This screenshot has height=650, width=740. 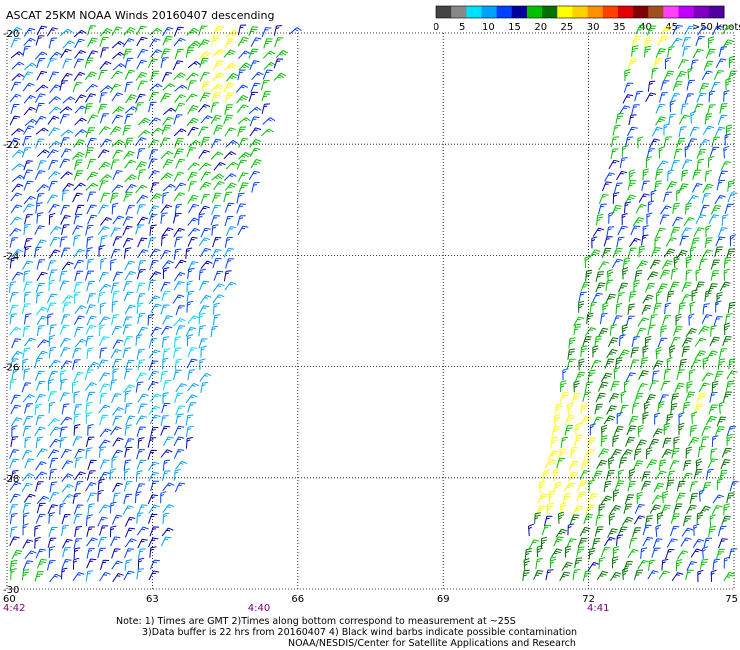 I want to click on colorbar-label: 0, so click(x=436, y=27).